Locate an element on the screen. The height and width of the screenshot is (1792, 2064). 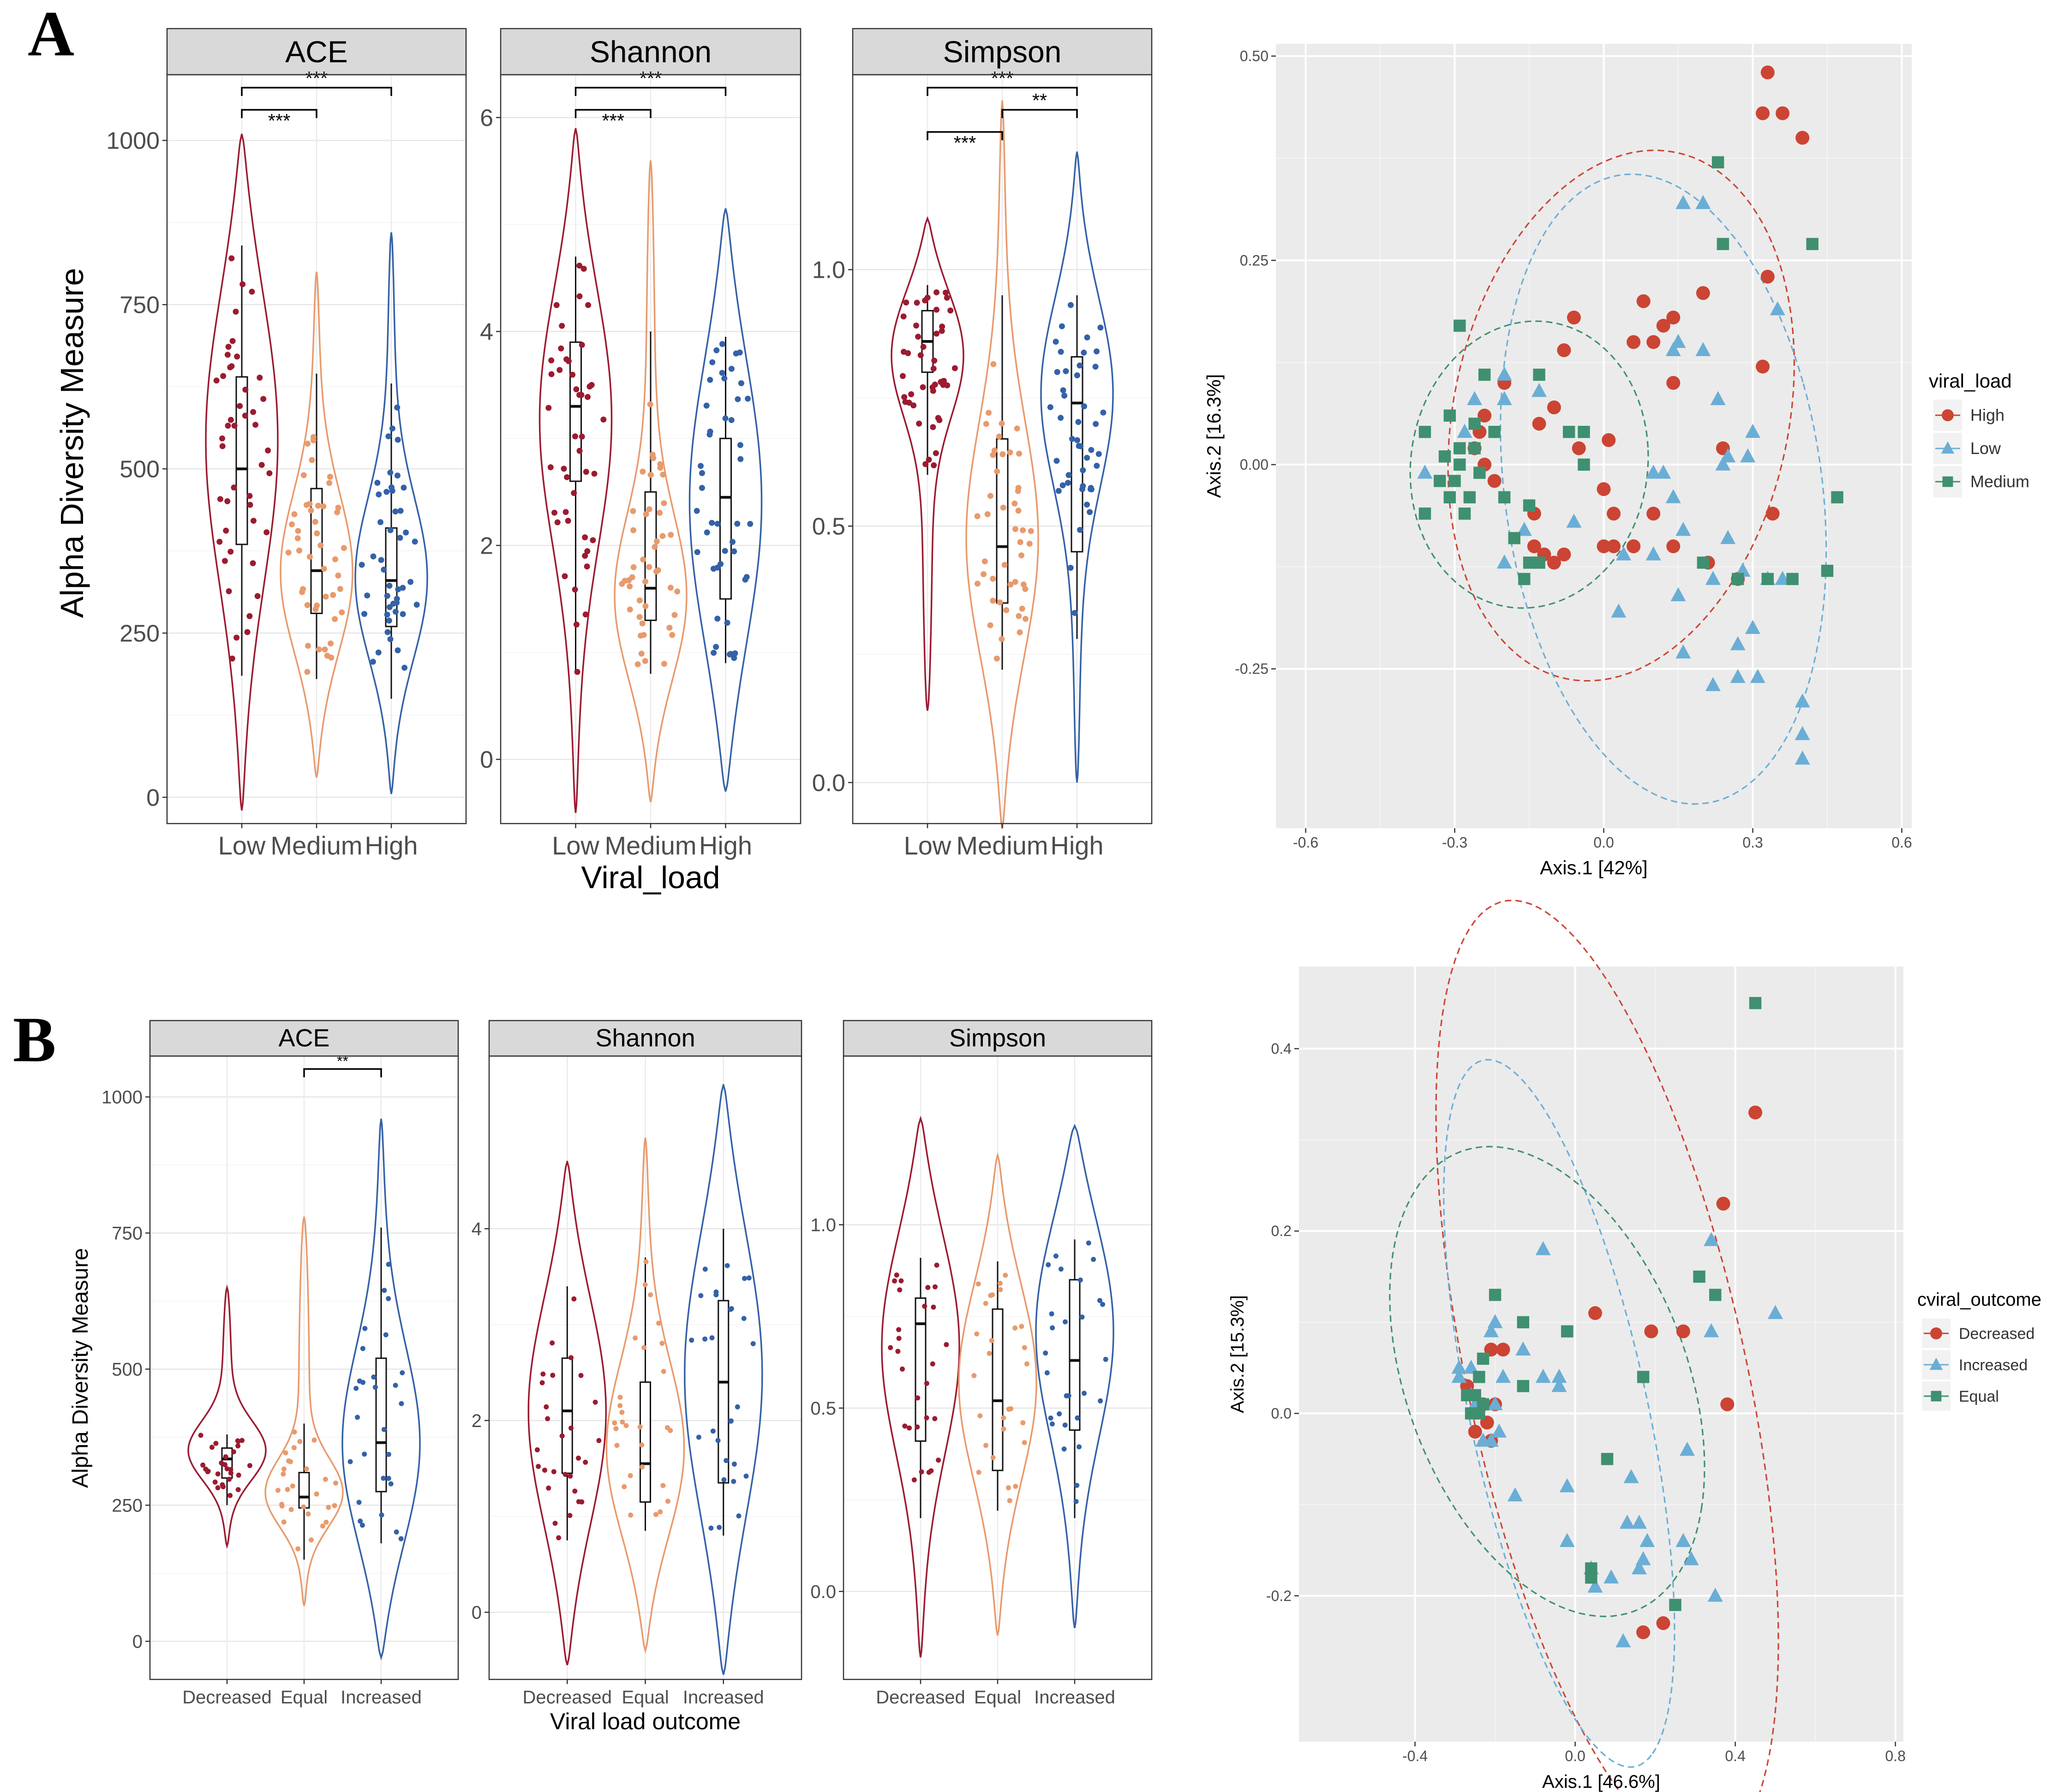
y-tick-label: 750 is located at coordinates (140, 305).